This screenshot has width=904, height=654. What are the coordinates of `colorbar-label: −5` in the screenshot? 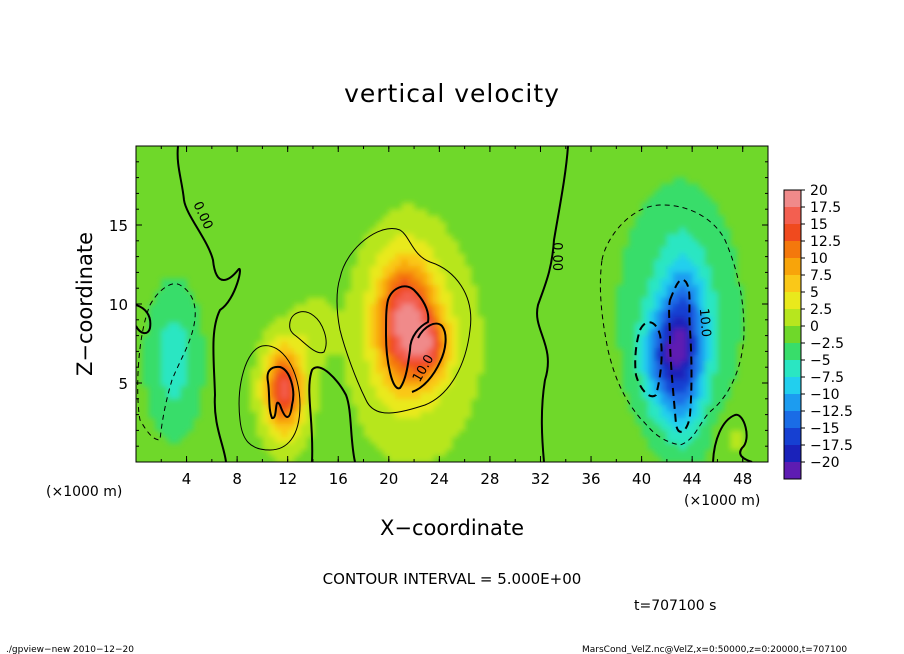 It's located at (820, 361).